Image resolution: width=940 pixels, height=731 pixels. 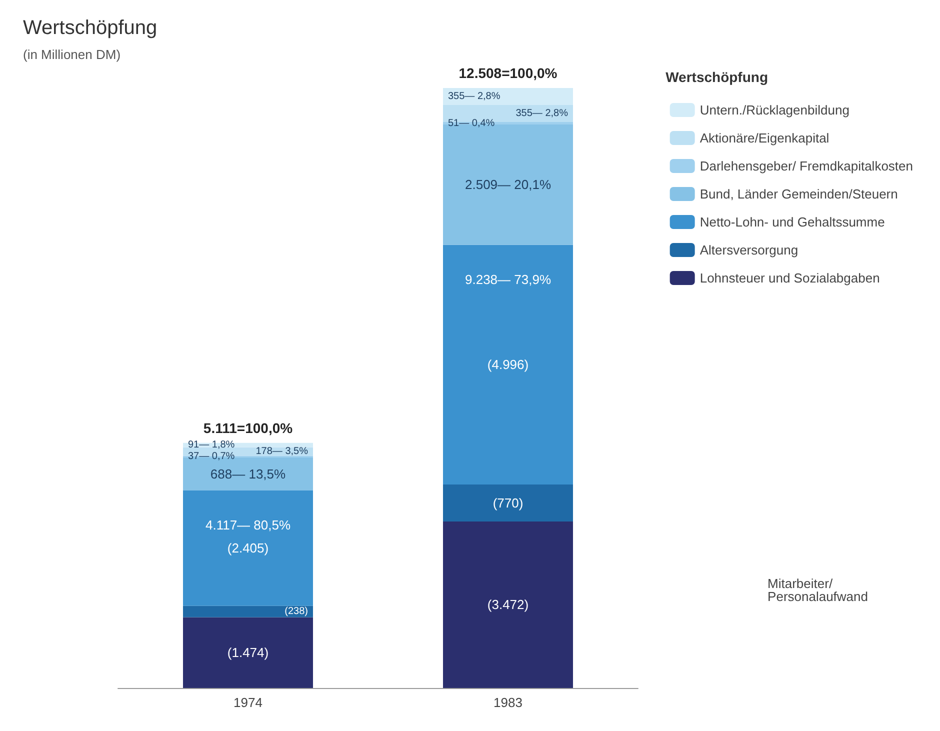 What do you see at coordinates (799, 194) in the screenshot?
I see `legend-label: Bund, Länder Gemeinden/Steuern` at bounding box center [799, 194].